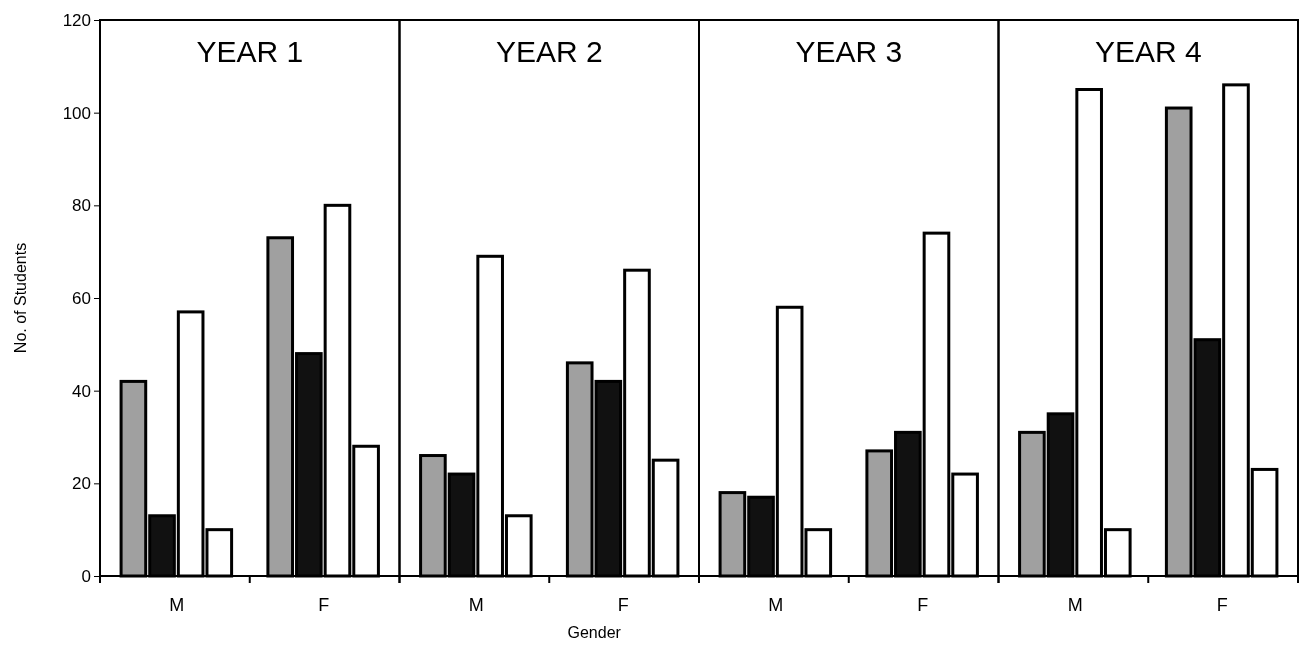 Image resolution: width=1304 pixels, height=653 pixels. I want to click on text: YEAR 4, so click(1148, 51).